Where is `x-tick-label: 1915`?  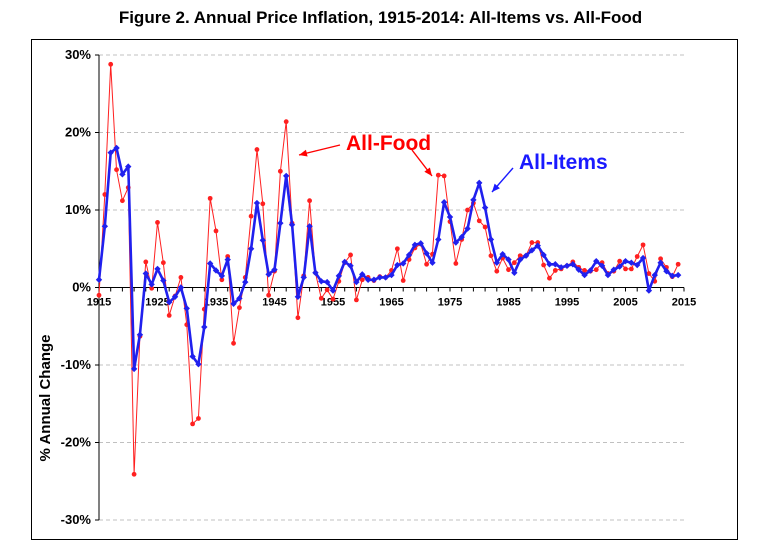 x-tick-label: 1915 is located at coordinates (99, 303).